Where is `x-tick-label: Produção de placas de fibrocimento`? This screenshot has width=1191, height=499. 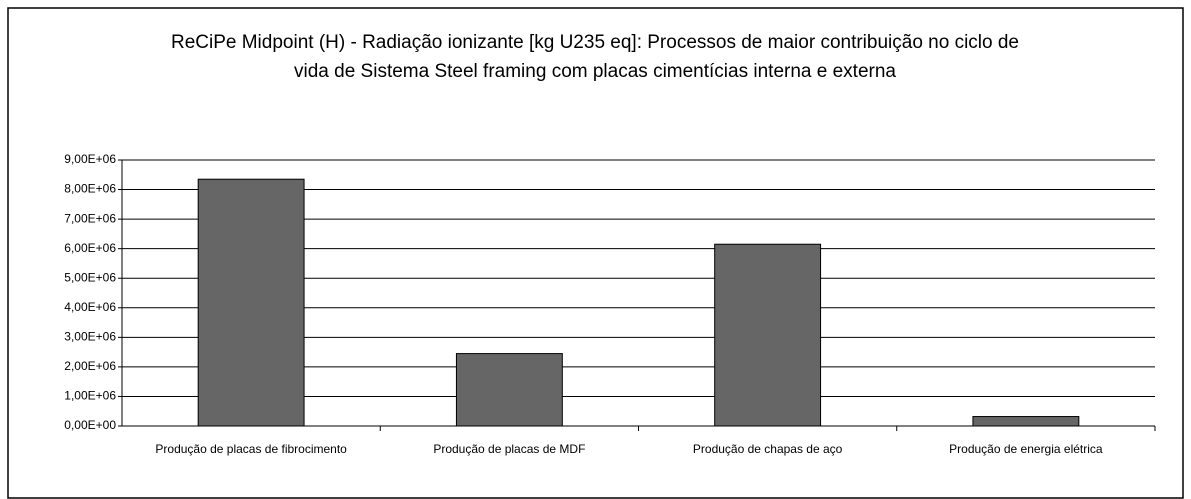 x-tick-label: Produção de placas de fibrocimento is located at coordinates (251, 449).